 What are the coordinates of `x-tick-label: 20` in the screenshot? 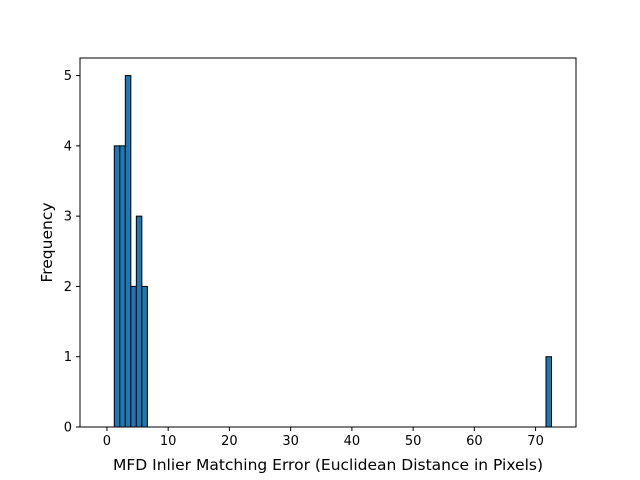 It's located at (229, 441).